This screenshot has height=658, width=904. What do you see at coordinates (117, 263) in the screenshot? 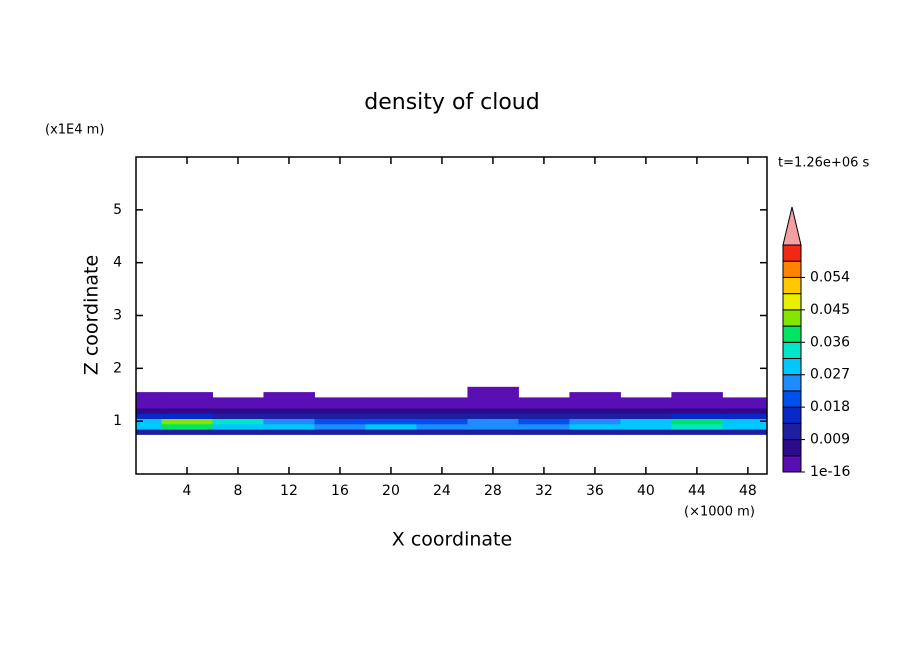
I see `y-tick-label: 4` at bounding box center [117, 263].